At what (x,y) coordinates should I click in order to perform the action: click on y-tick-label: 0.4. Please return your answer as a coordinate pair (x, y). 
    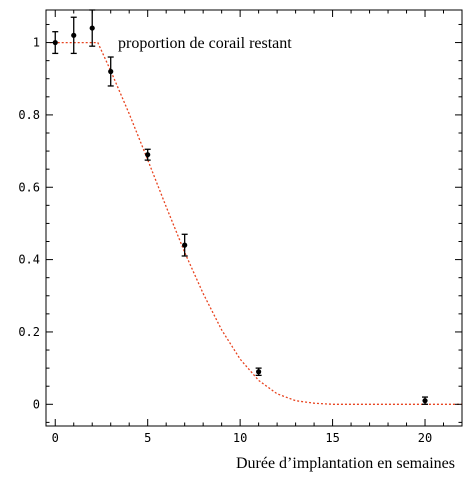
    Looking at the image, I should click on (29, 260).